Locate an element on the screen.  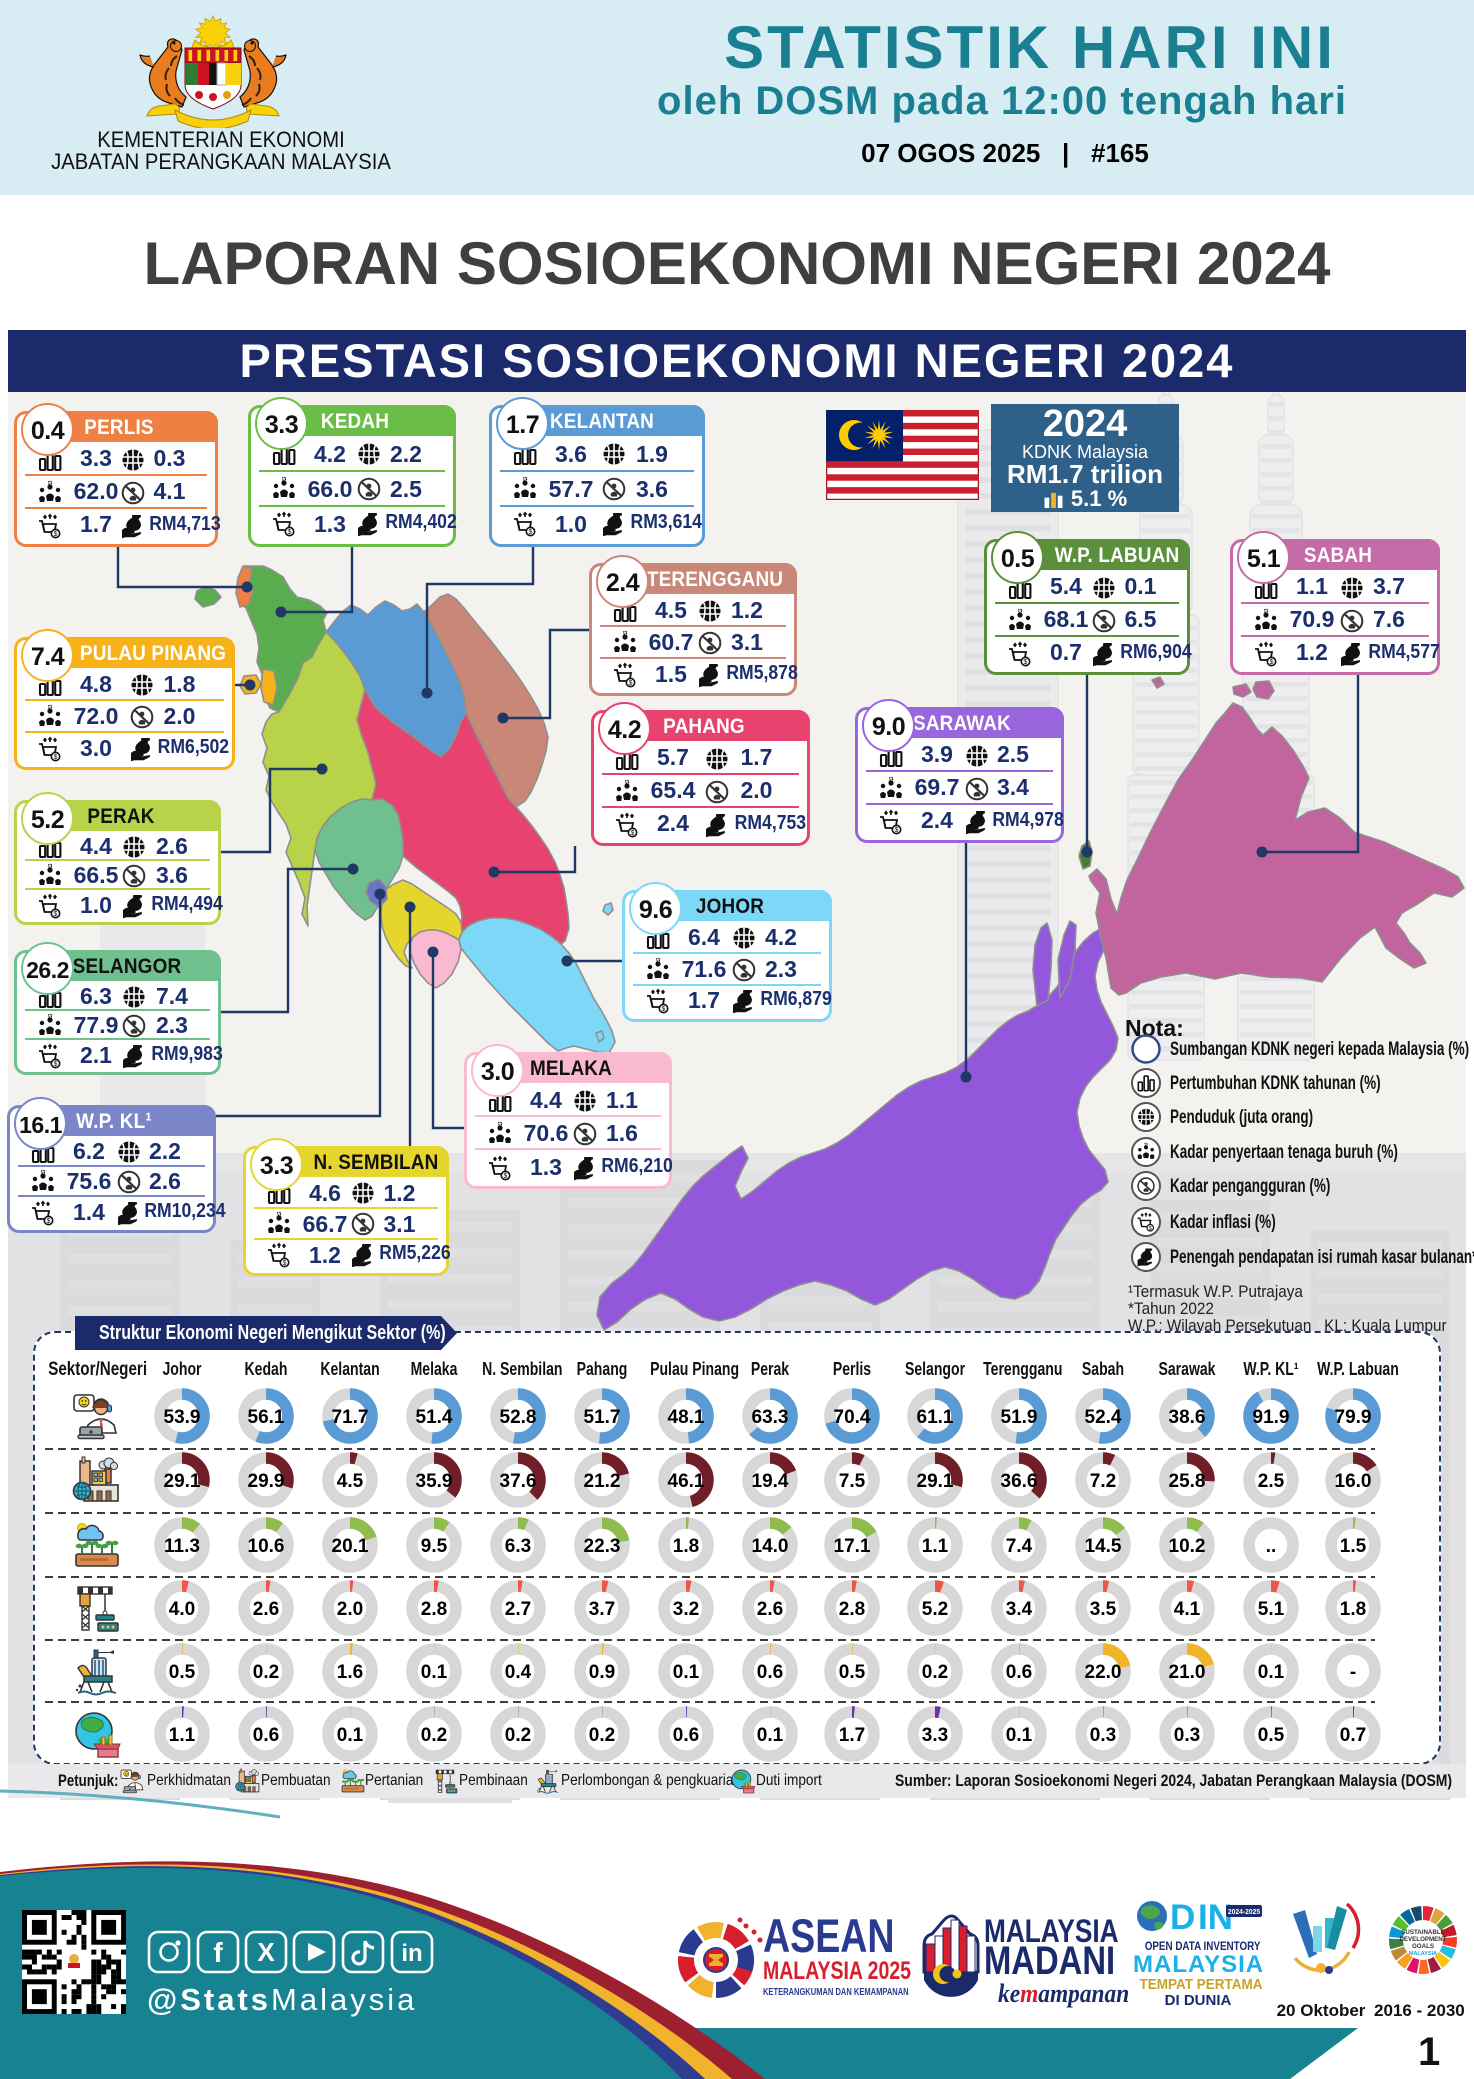
svg-text: 20.1 is located at coordinates (350, 1546).